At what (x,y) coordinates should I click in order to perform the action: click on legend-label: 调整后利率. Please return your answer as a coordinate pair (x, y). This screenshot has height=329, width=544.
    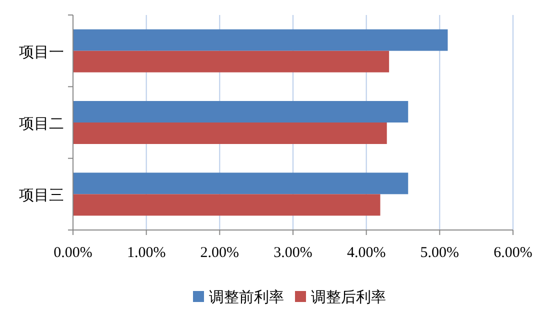
    Looking at the image, I should click on (348, 297).